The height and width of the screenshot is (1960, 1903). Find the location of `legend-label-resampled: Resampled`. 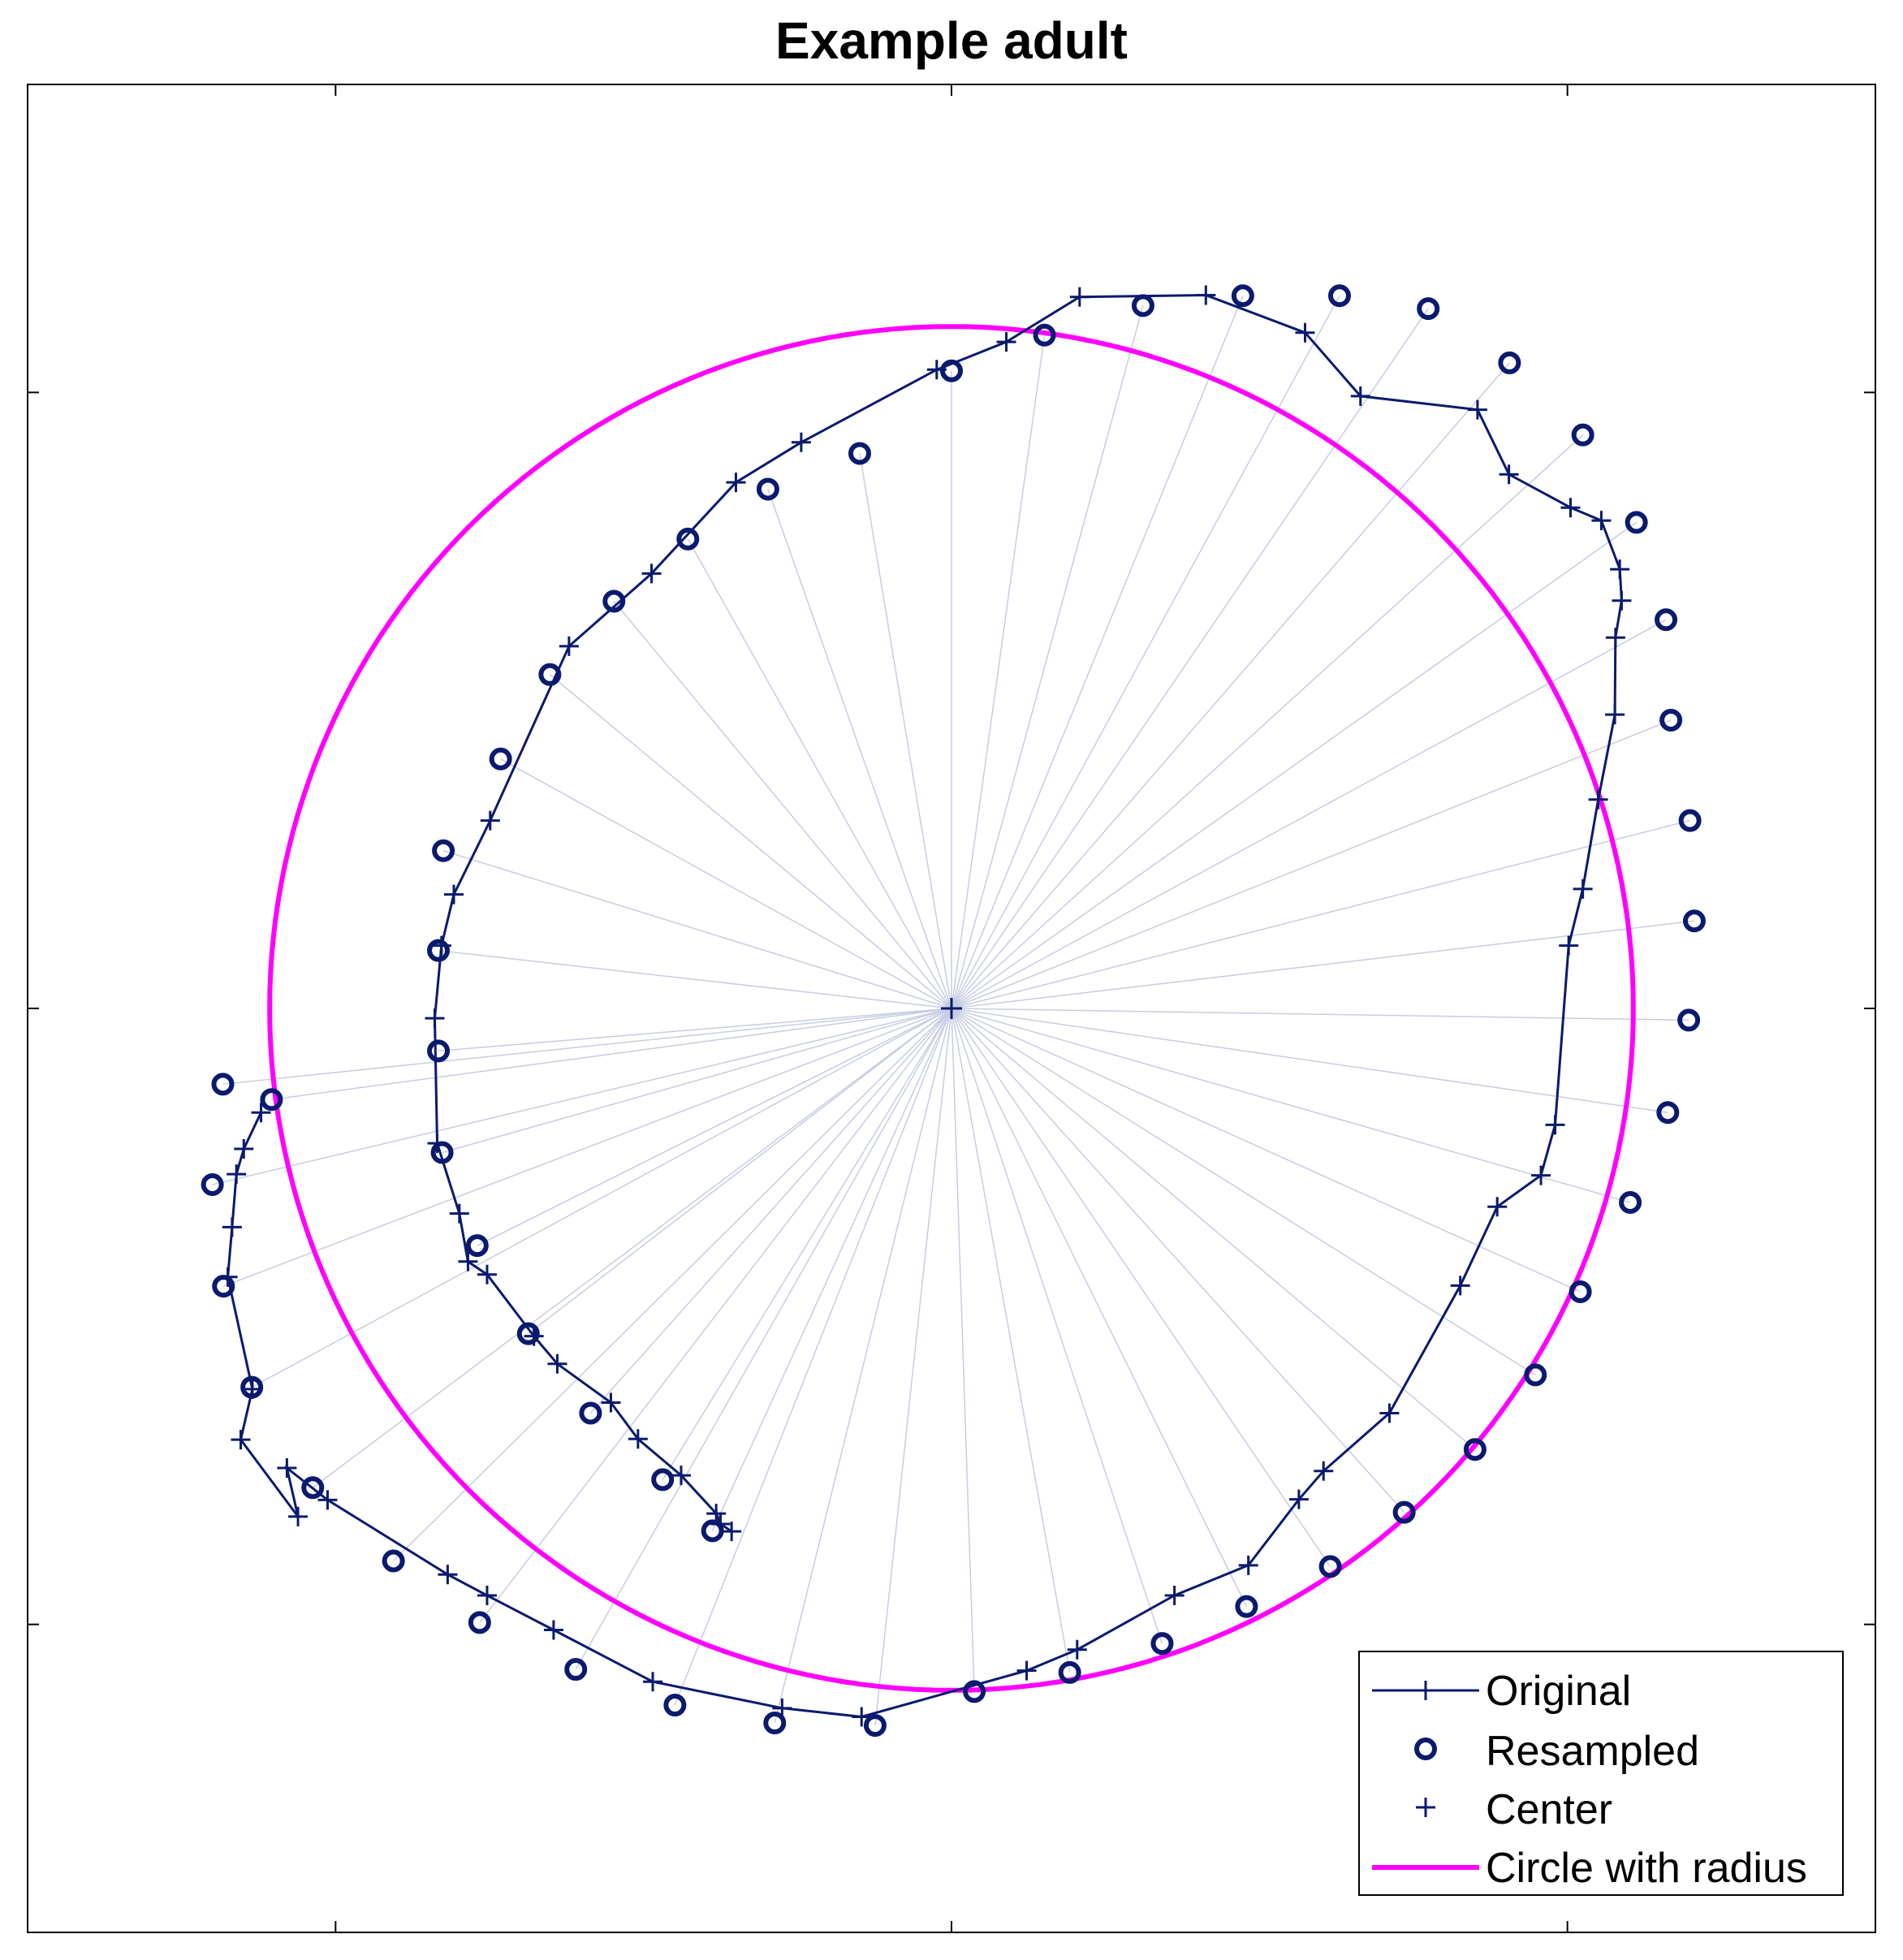

legend-label-resampled: Resampled is located at coordinates (1592, 1751).